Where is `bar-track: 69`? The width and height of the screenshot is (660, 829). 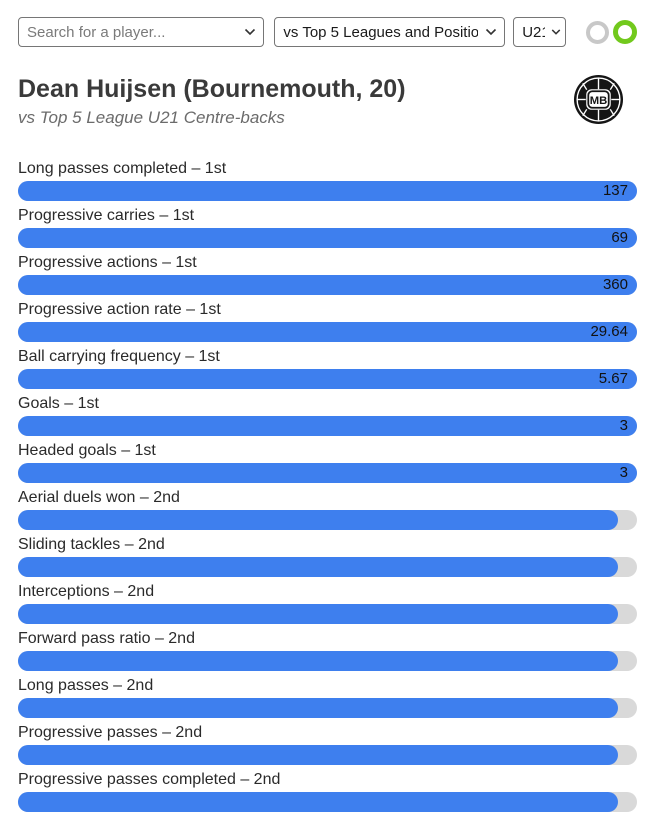 bar-track: 69 is located at coordinates (327, 238).